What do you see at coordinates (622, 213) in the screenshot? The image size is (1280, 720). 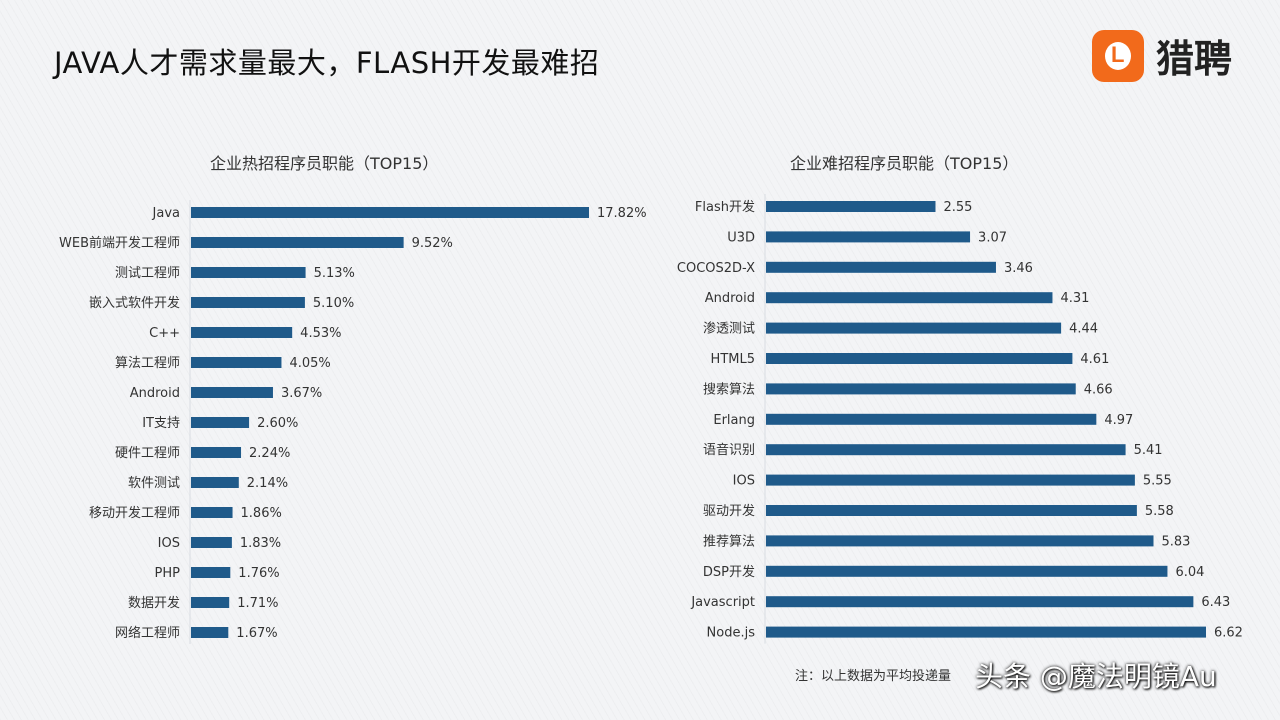 I see `hot-data-label: 17.82%` at bounding box center [622, 213].